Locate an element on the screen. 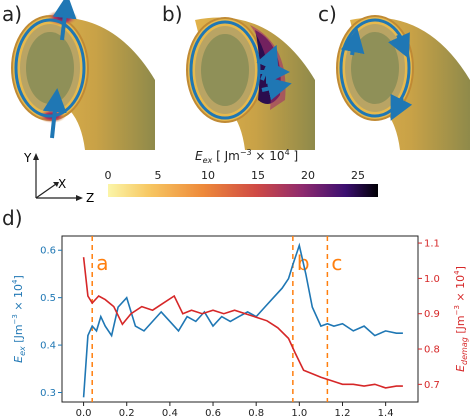 The width and height of the screenshot is (474, 420). axis-triad: Y X Z is located at coordinates (58, 178).